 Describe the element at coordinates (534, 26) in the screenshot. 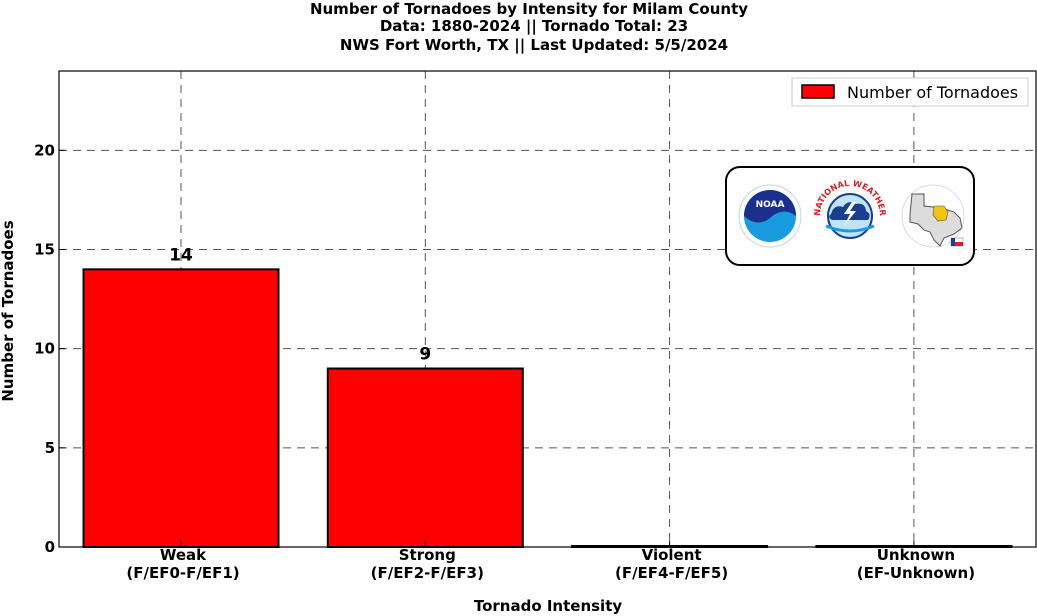

I see `title-line-2: Data: 1880-2024 || Tornado Total: 23` at that location.